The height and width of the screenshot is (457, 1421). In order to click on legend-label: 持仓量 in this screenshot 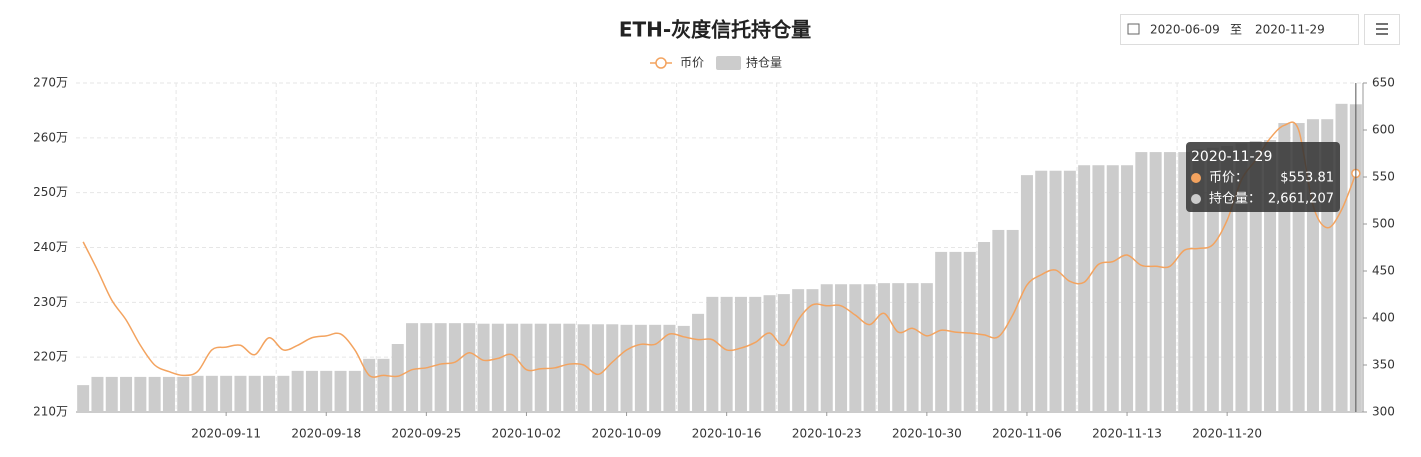, I will do `click(764, 62)`.